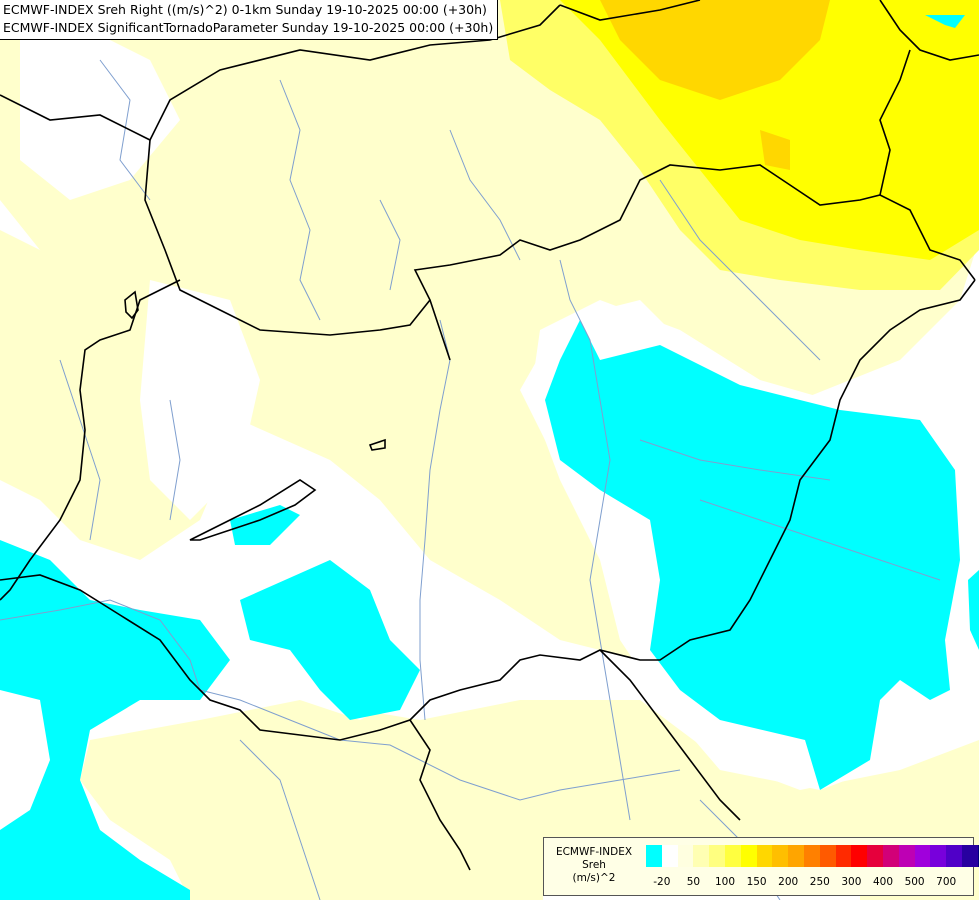  I want to click on border-northeast-ukraine, so click(929, 98).